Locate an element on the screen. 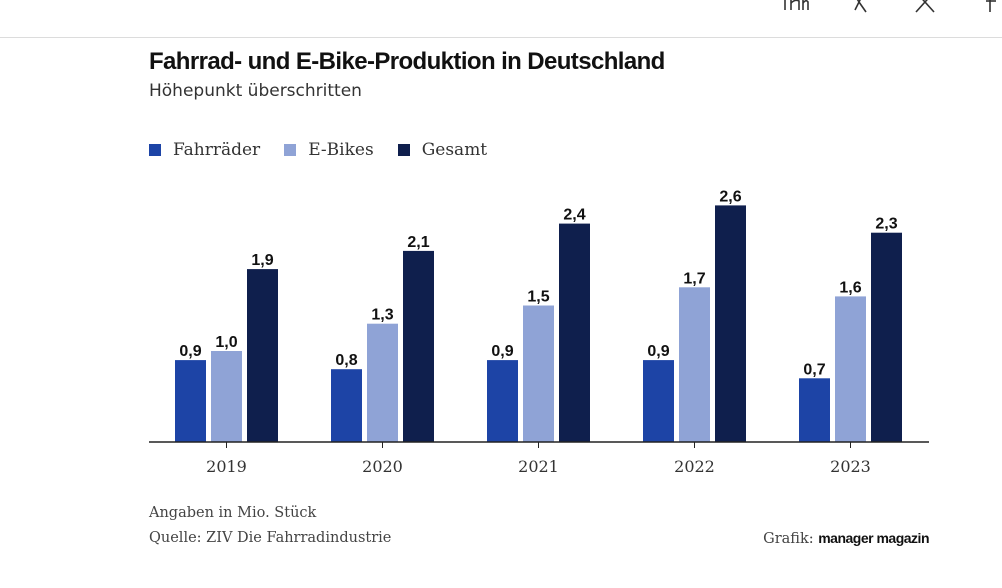  facebook-icon is located at coordinates (990, 7).